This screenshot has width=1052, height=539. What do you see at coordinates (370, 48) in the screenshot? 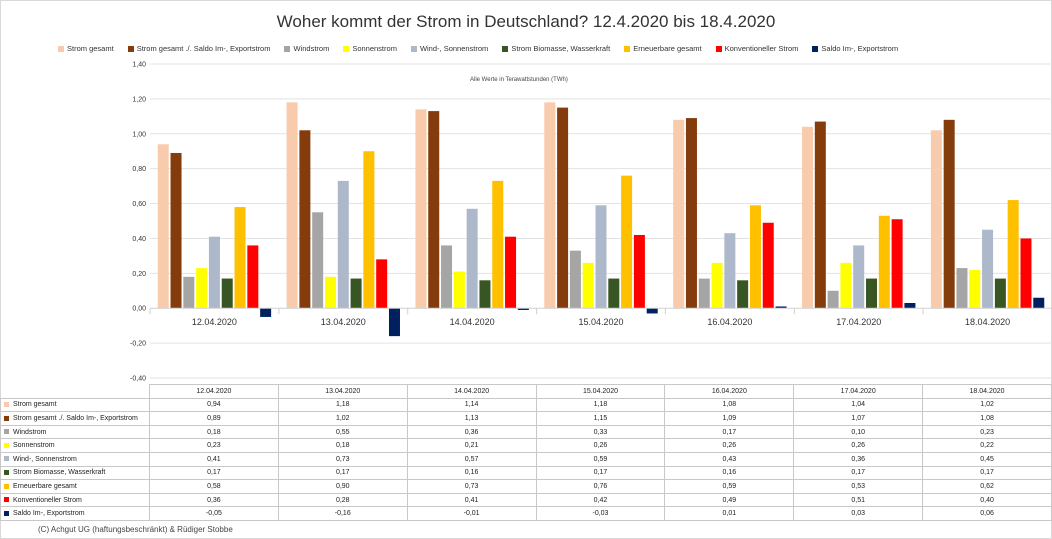
I see `legend-item: Sonnenstrom` at bounding box center [370, 48].